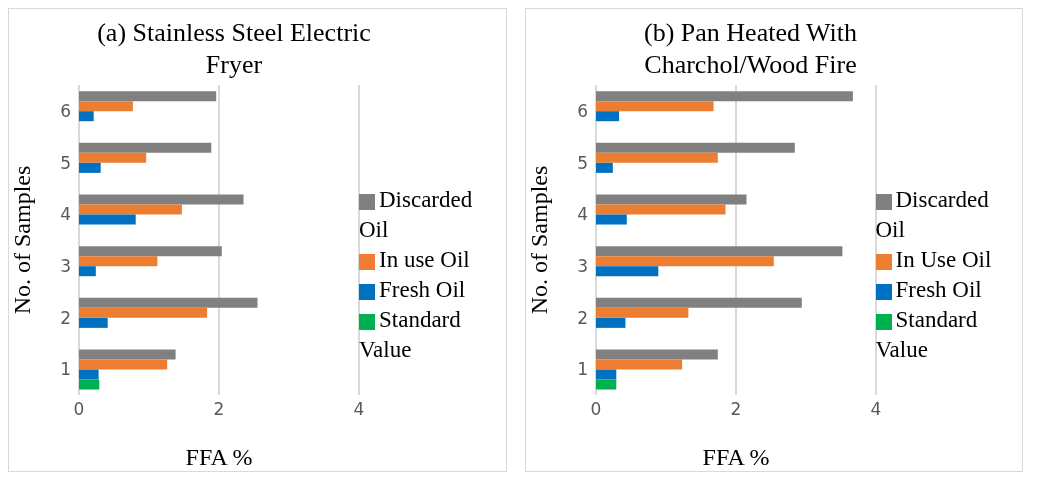 The image size is (1049, 478). I want to click on legend-label: In use Oil, so click(424, 259).